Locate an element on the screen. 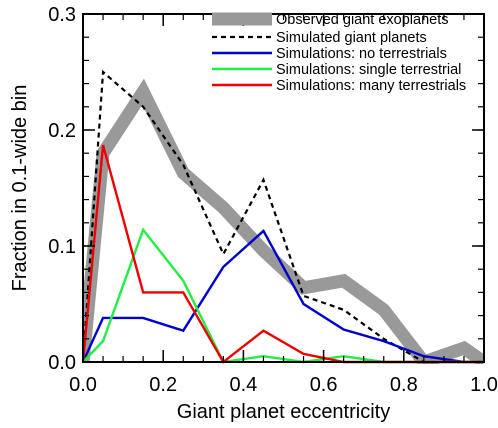 The height and width of the screenshot is (428, 498). legend-label-1: Simulated giant planets is located at coordinates (351, 38).